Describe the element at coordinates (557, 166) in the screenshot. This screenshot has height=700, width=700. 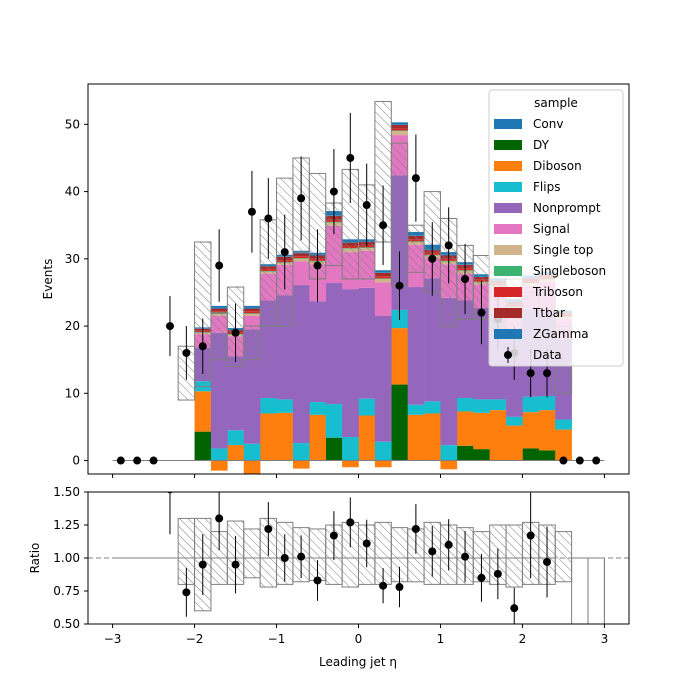
I see `legend-label: Diboson` at that location.